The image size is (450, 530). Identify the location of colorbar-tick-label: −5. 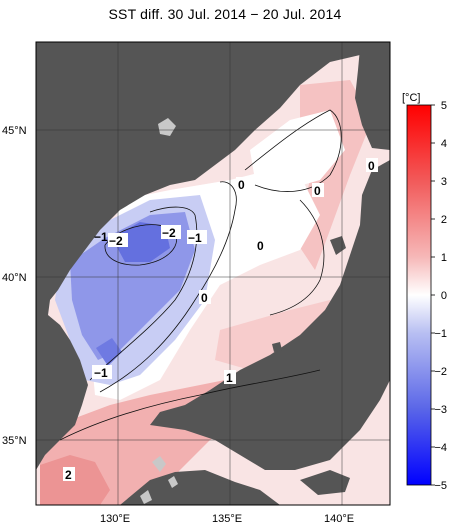
(440, 486).